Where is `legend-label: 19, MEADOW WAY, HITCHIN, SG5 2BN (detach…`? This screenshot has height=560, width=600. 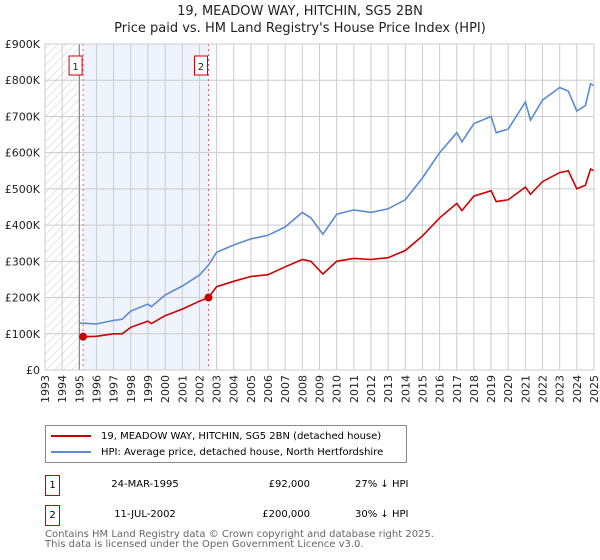
legend-label: 19, MEADOW WAY, HITCHIN, SG5 2BN (detach… is located at coordinates (241, 436).